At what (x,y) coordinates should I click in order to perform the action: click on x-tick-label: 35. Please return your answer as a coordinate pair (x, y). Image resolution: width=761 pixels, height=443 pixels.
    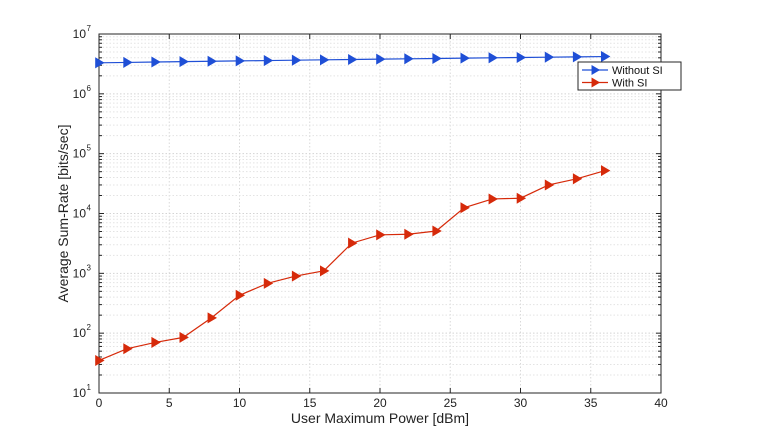
    Looking at the image, I should click on (591, 403).